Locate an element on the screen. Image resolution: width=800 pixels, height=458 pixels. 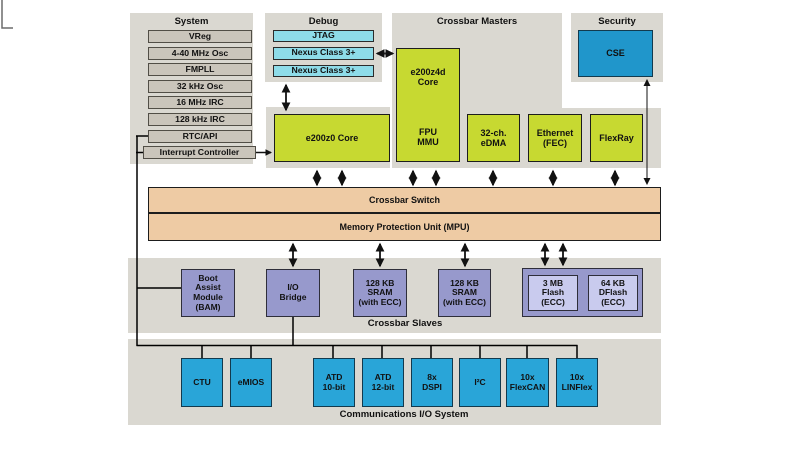
security-panel-label: Security is located at coordinates (617, 21).